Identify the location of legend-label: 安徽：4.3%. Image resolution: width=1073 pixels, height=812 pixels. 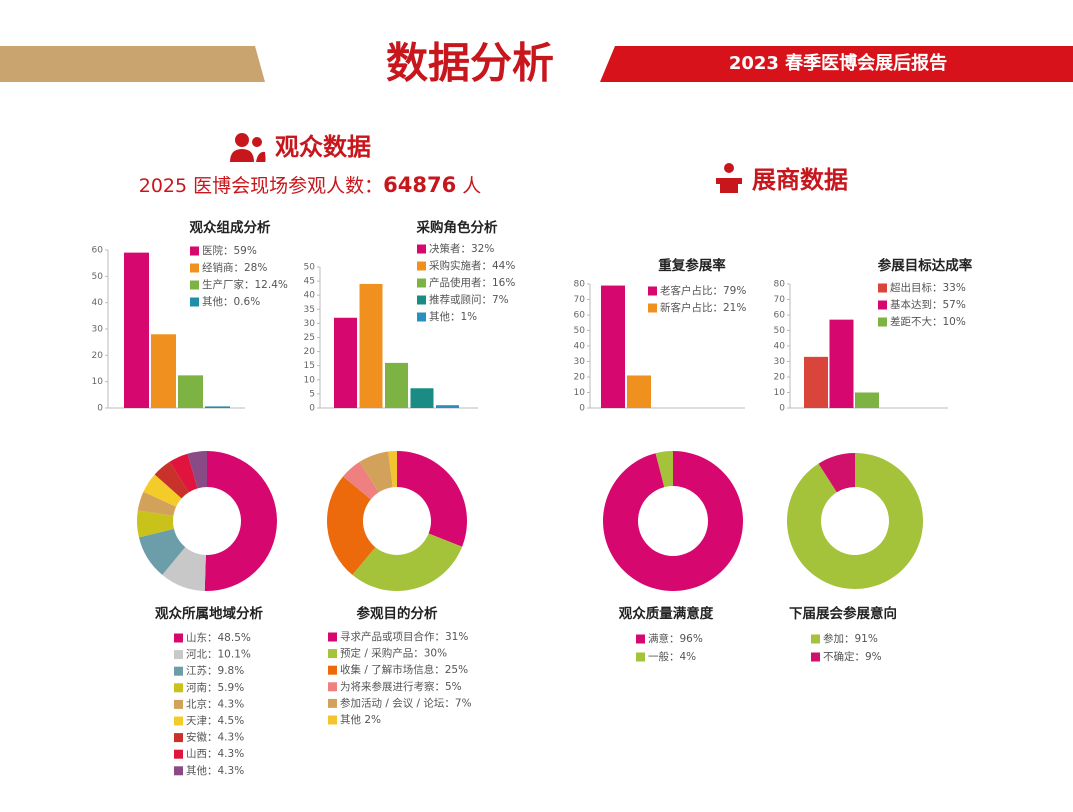
(215, 737).